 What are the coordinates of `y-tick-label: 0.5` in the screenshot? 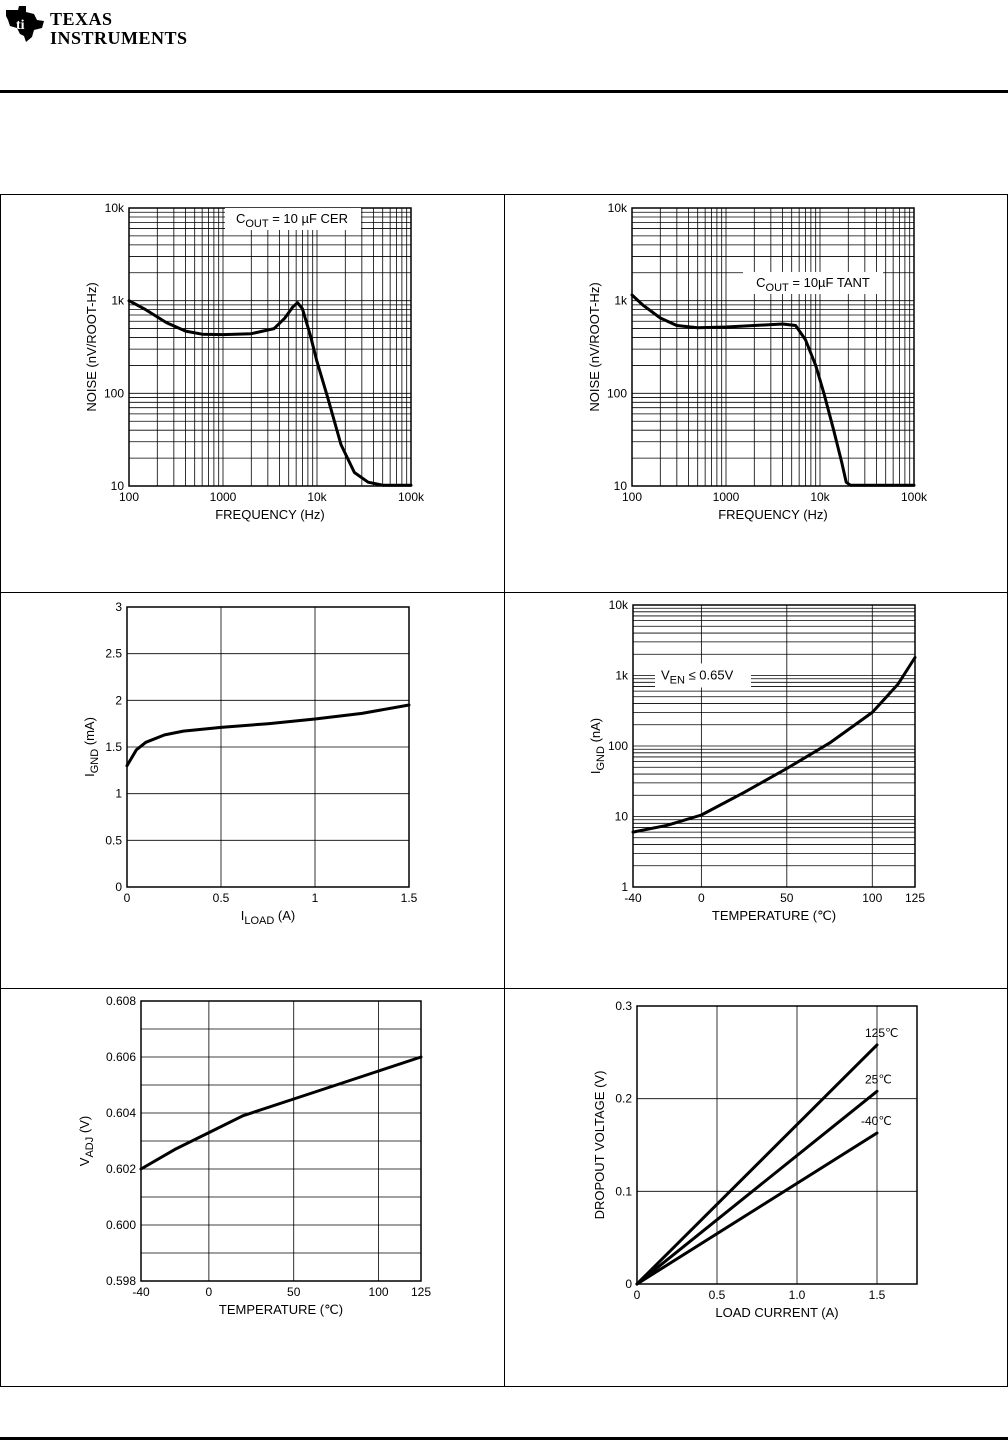 It's located at (113, 840).